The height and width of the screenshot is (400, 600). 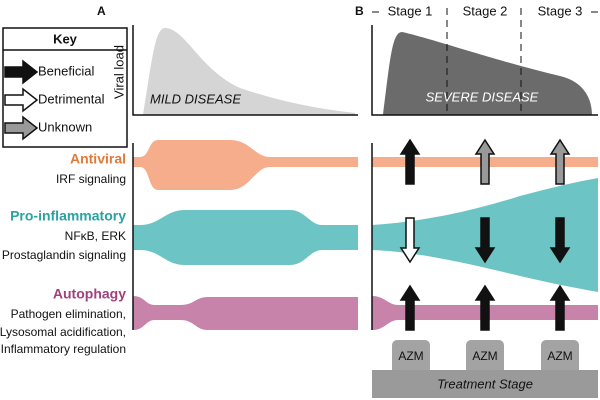 I want to click on treatment-bar, so click(x=485, y=384).